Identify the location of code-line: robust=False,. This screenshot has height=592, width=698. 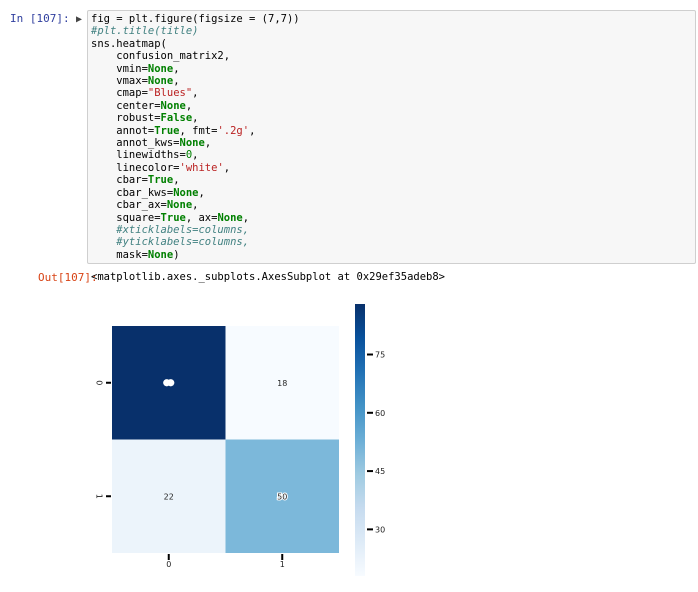
(195, 118).